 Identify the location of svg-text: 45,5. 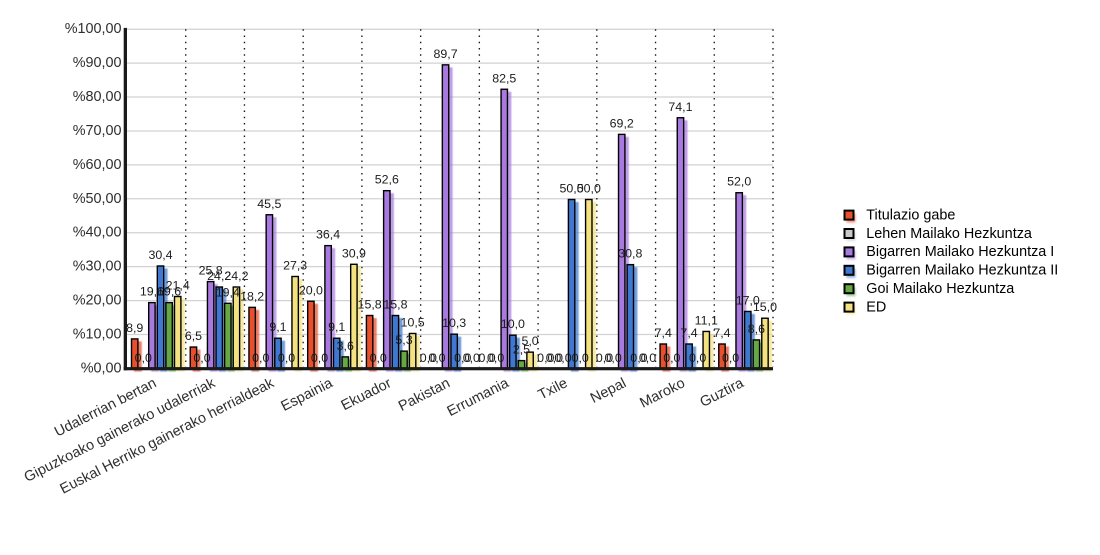
(269, 204).